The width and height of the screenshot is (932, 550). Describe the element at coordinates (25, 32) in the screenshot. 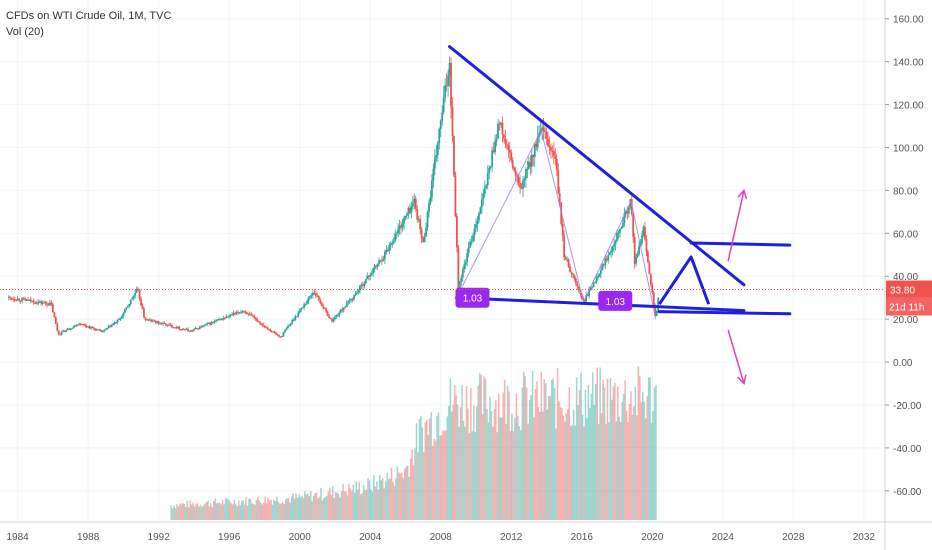

I see `volume-title: Vol (20)` at that location.